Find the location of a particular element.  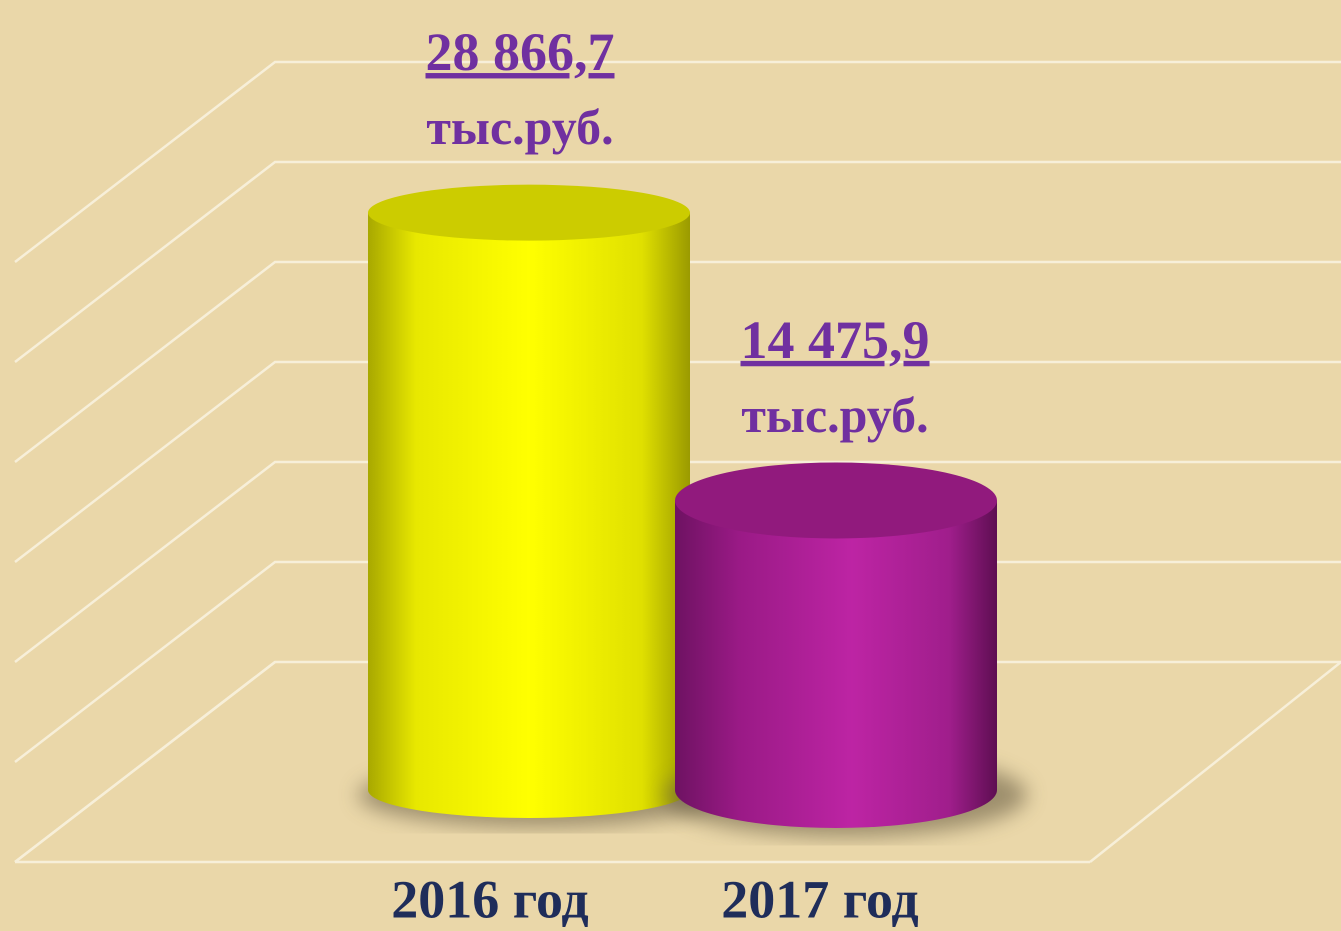

floor-edge is located at coordinates (1215, 762).